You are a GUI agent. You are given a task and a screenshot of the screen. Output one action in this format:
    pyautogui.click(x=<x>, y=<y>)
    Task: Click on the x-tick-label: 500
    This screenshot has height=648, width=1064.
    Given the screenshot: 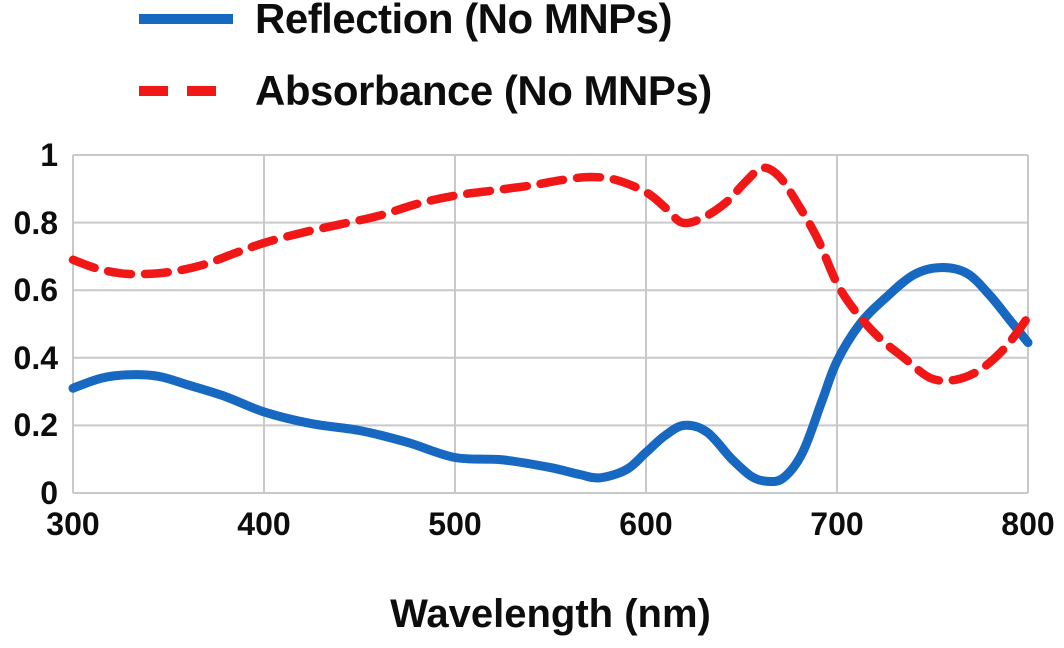 What is the action you would take?
    pyautogui.click(x=455, y=524)
    